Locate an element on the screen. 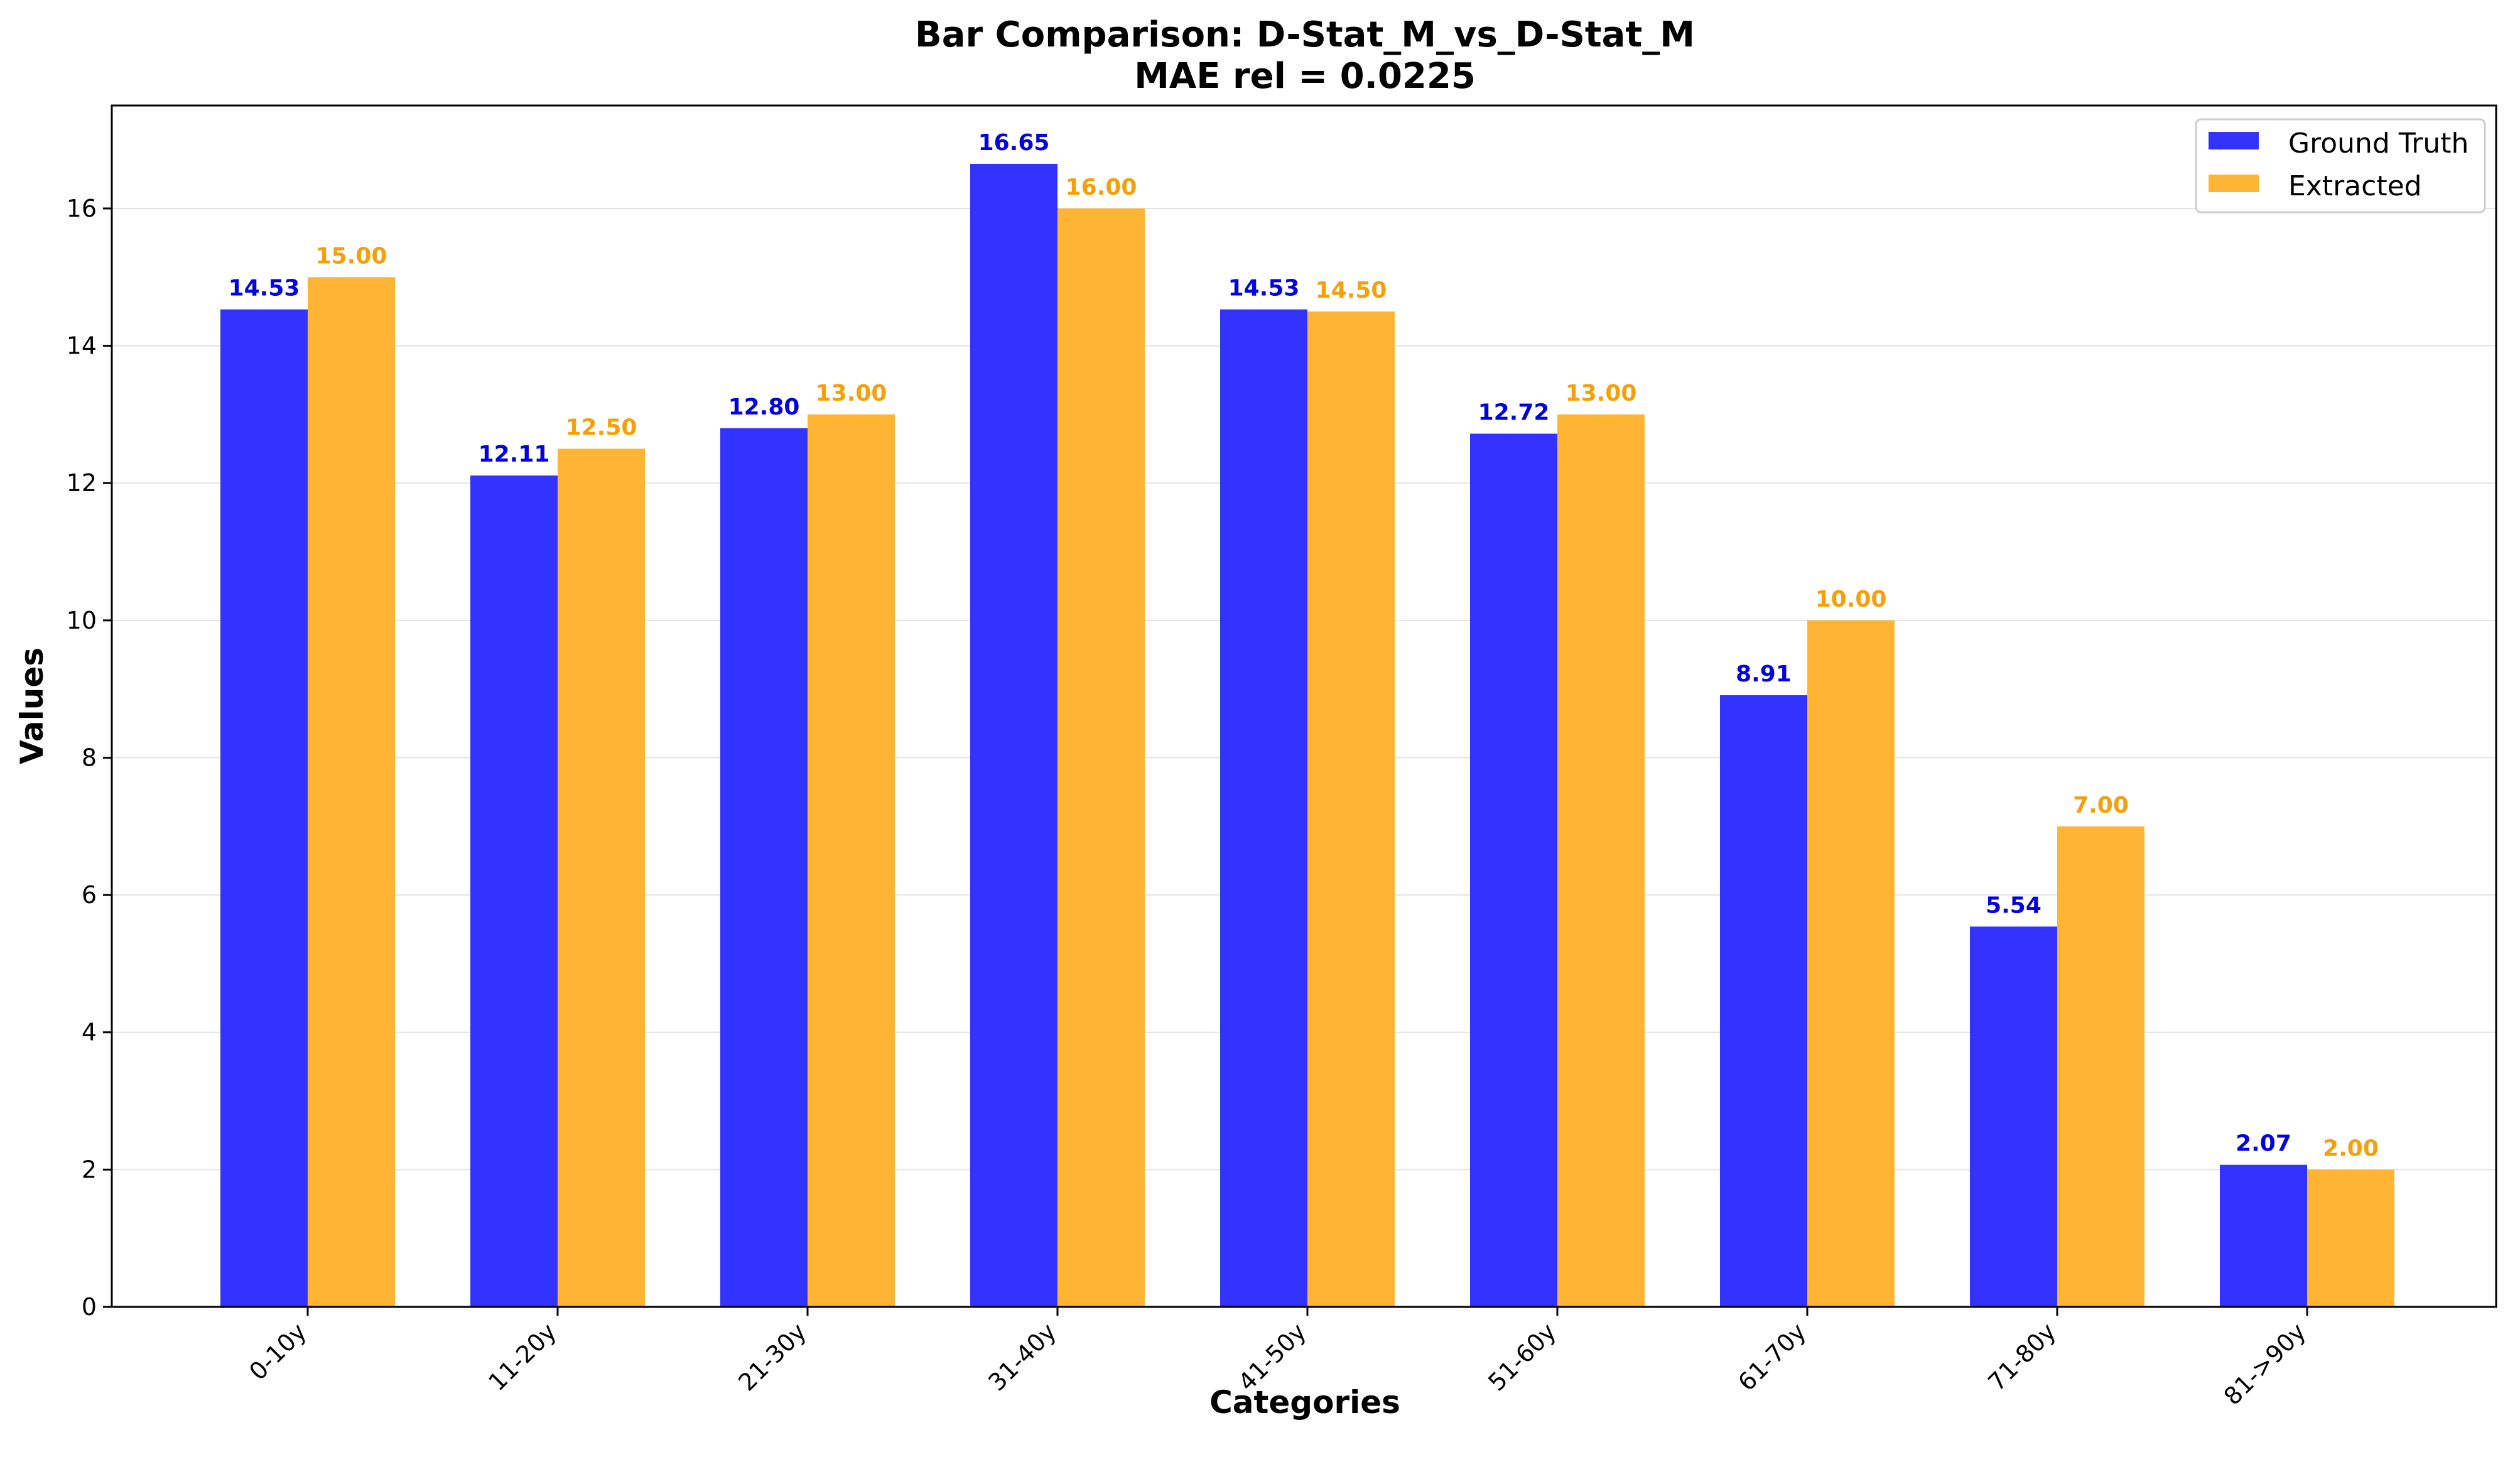 This screenshot has height=1484, width=2520. y-tick-label: 0 is located at coordinates (89, 1307).